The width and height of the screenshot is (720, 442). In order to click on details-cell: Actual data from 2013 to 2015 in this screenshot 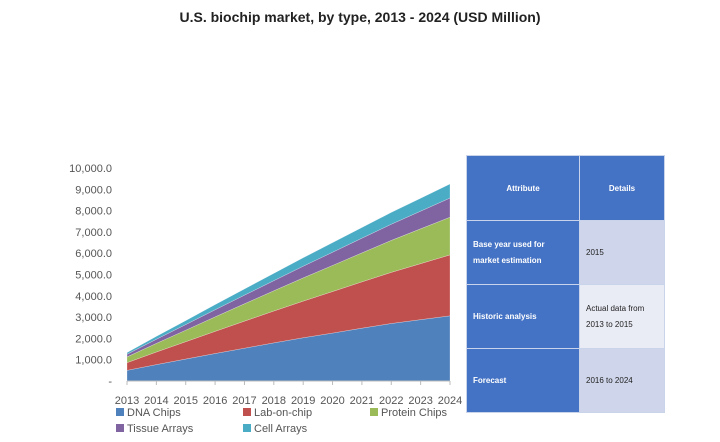, I will do `click(622, 316)`.